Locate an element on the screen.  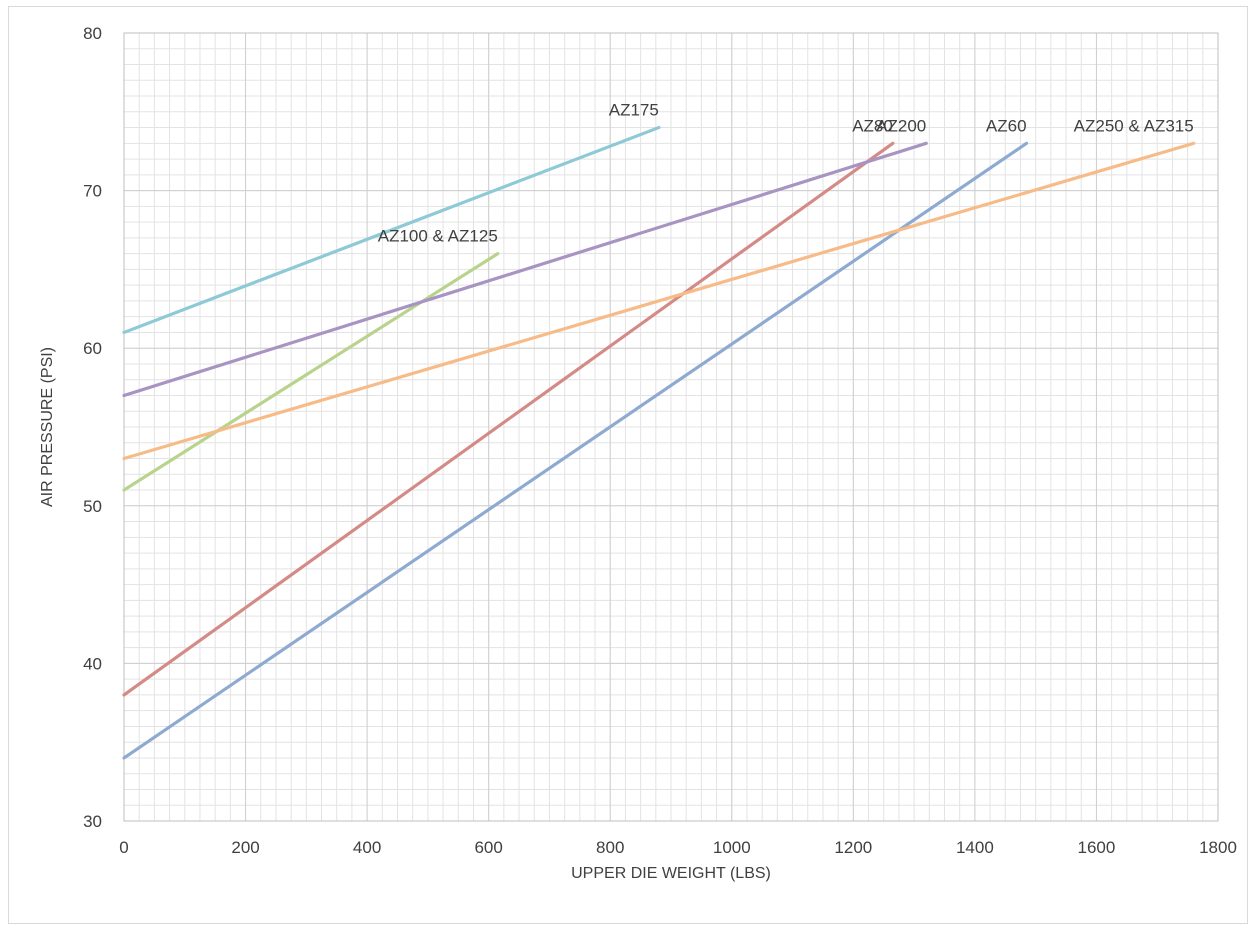
series-label-2: AZ80 is located at coordinates (872, 125).